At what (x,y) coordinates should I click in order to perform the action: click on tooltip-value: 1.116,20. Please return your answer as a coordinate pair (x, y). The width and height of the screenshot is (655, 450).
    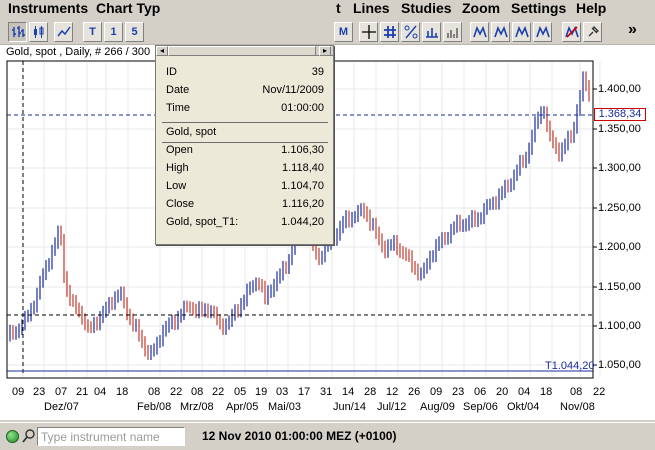
    Looking at the image, I should click on (302, 204).